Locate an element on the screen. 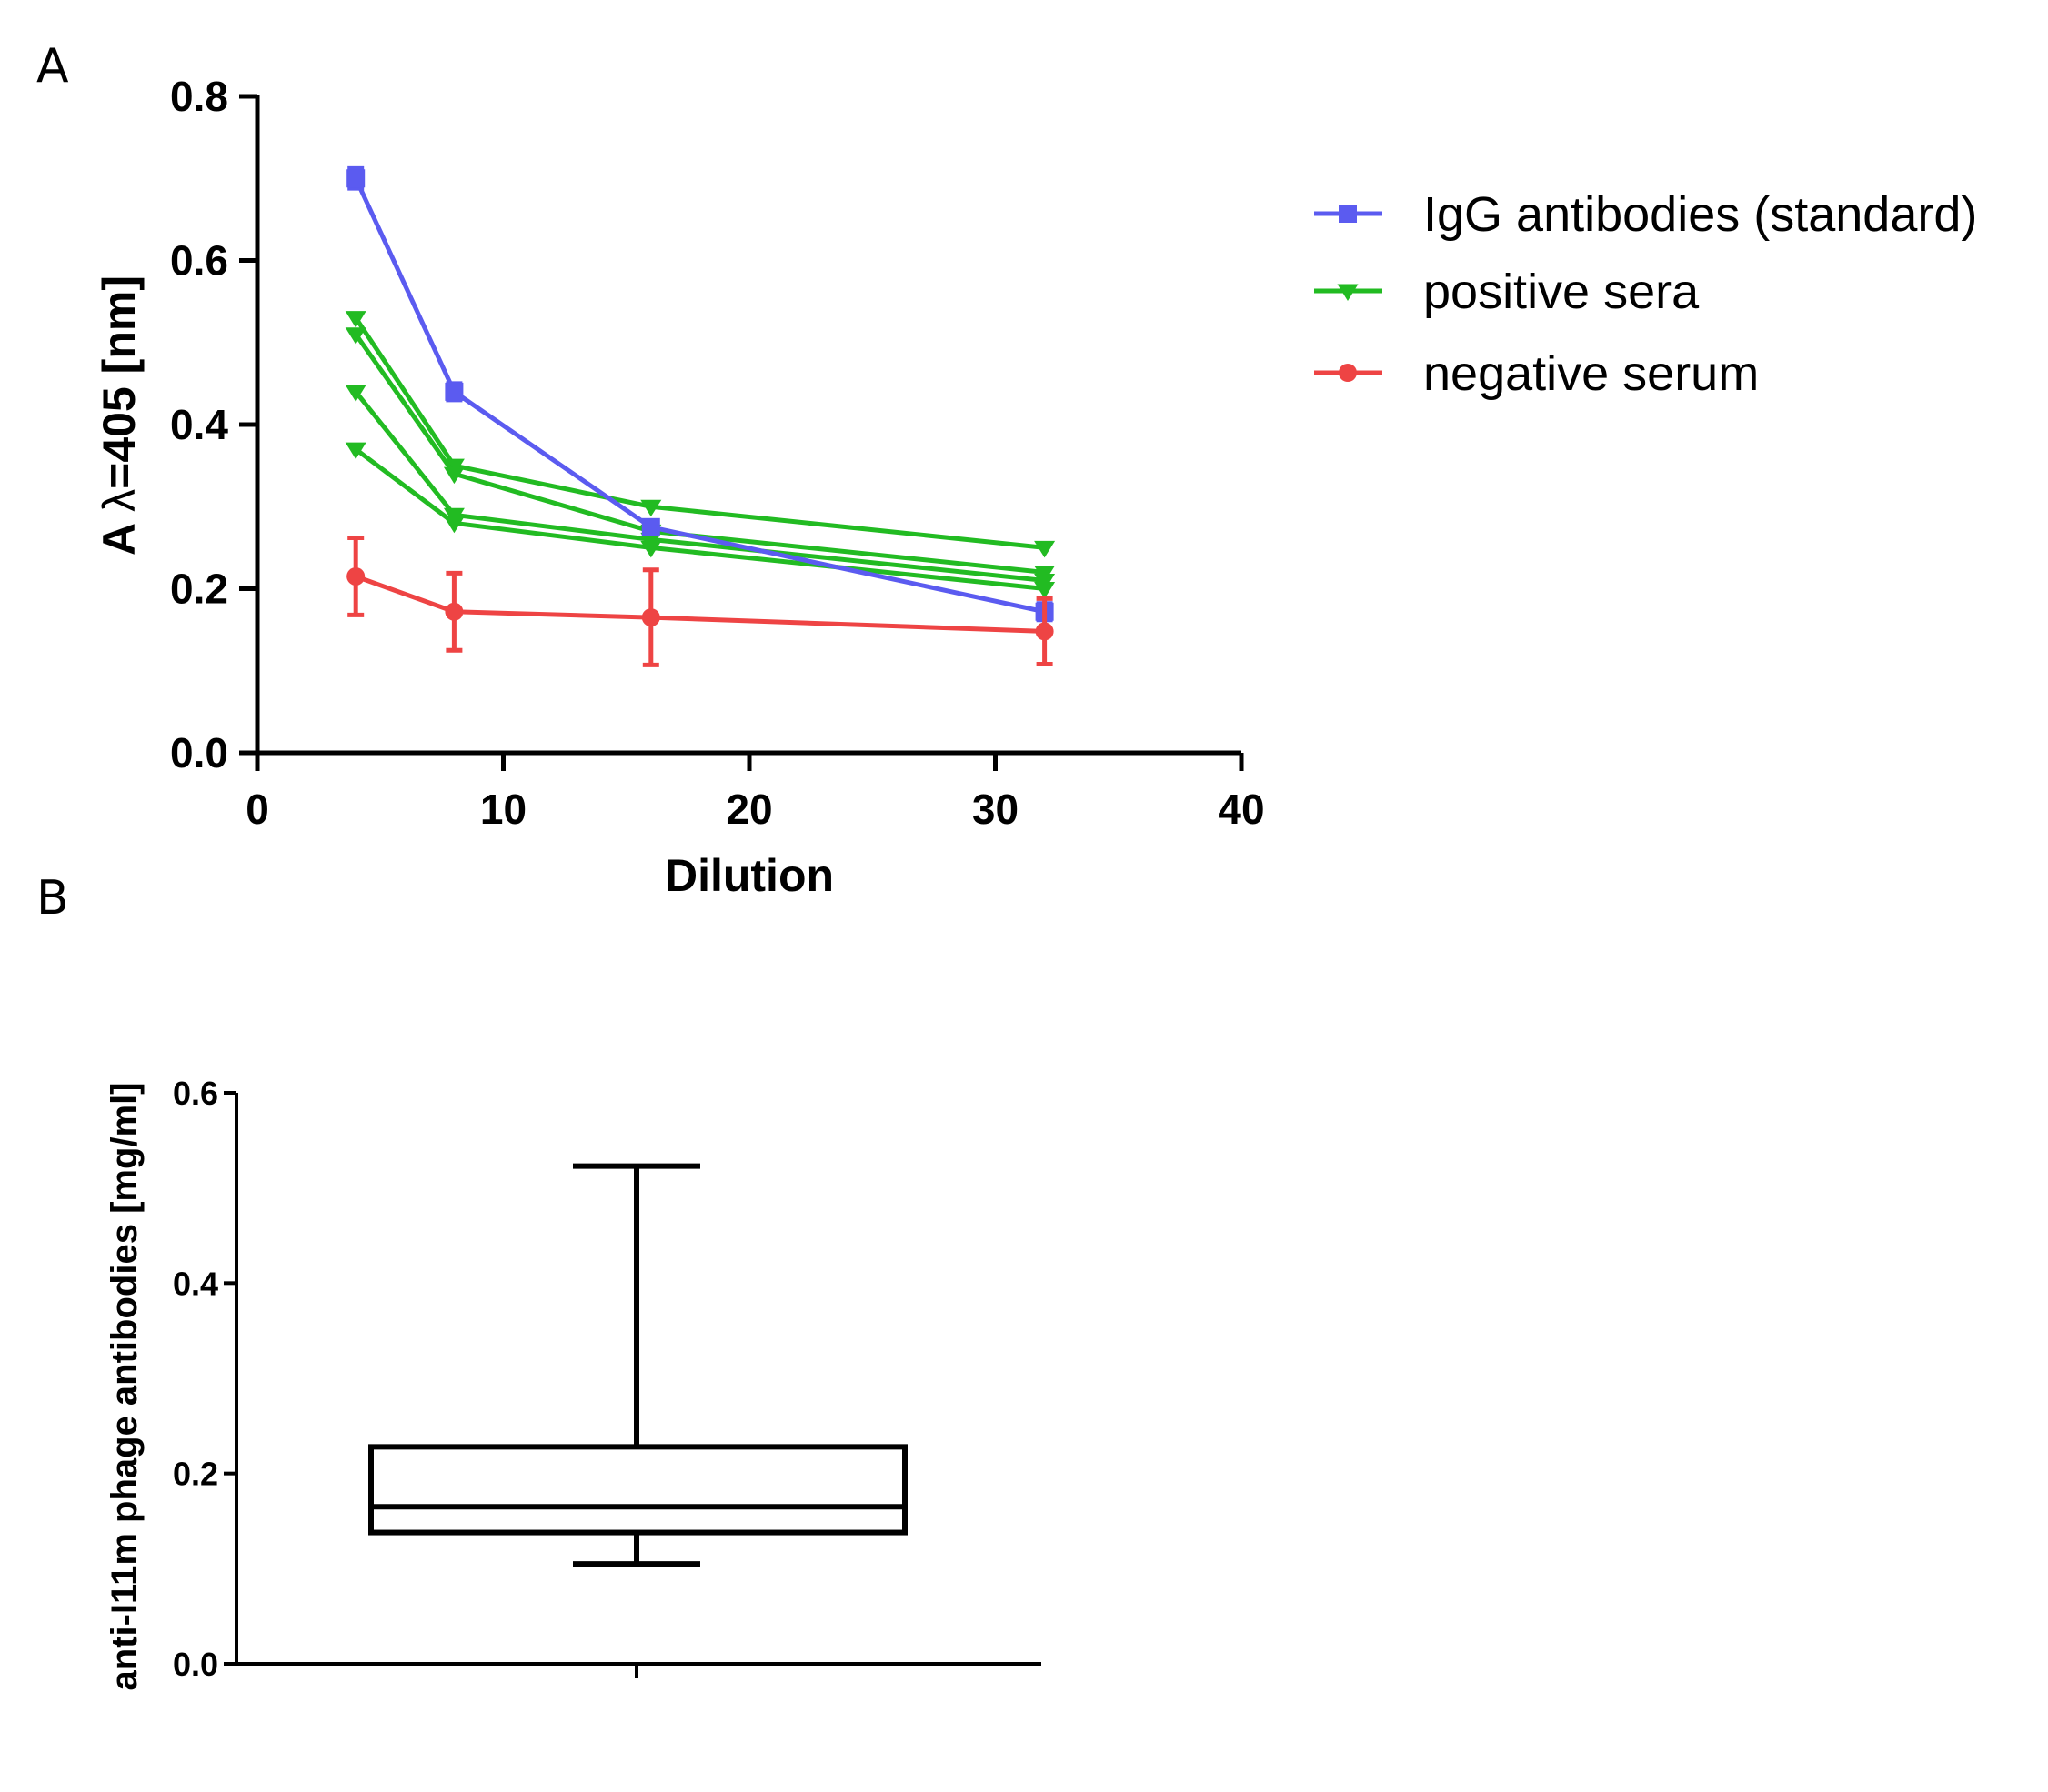 This screenshot has width=2048, height=1792. legend-item: positive sera is located at coordinates (1507, 292).